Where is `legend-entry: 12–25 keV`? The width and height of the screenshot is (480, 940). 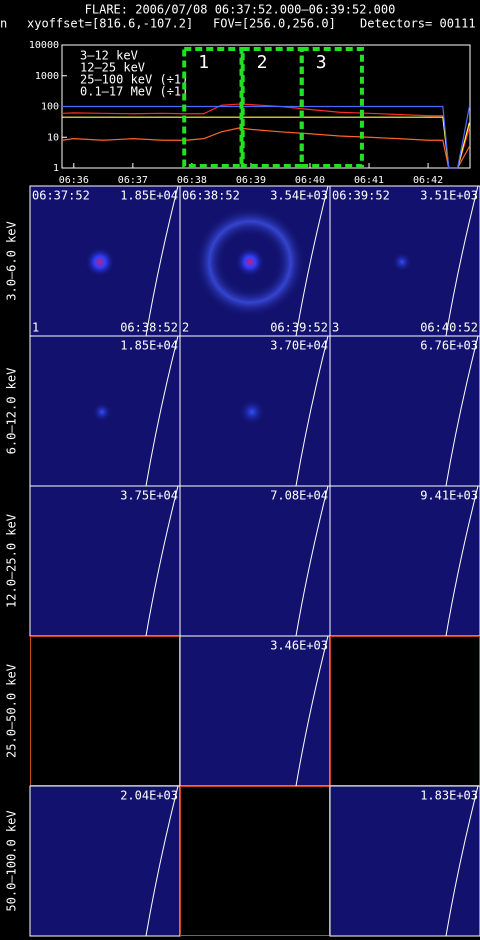 legend-entry: 12–25 keV is located at coordinates (112, 68).